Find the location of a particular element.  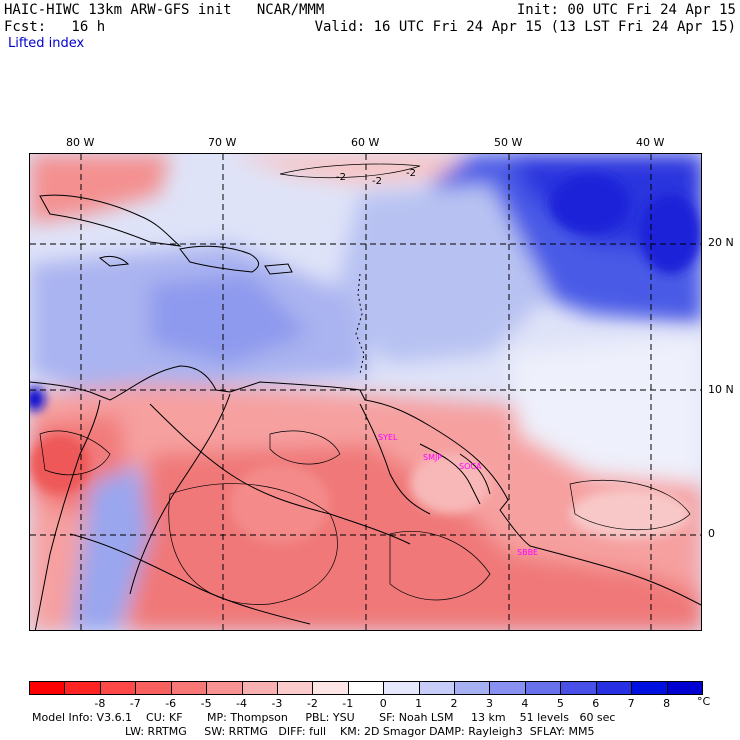

colorbar-tick-label: 1 is located at coordinates (419, 703).